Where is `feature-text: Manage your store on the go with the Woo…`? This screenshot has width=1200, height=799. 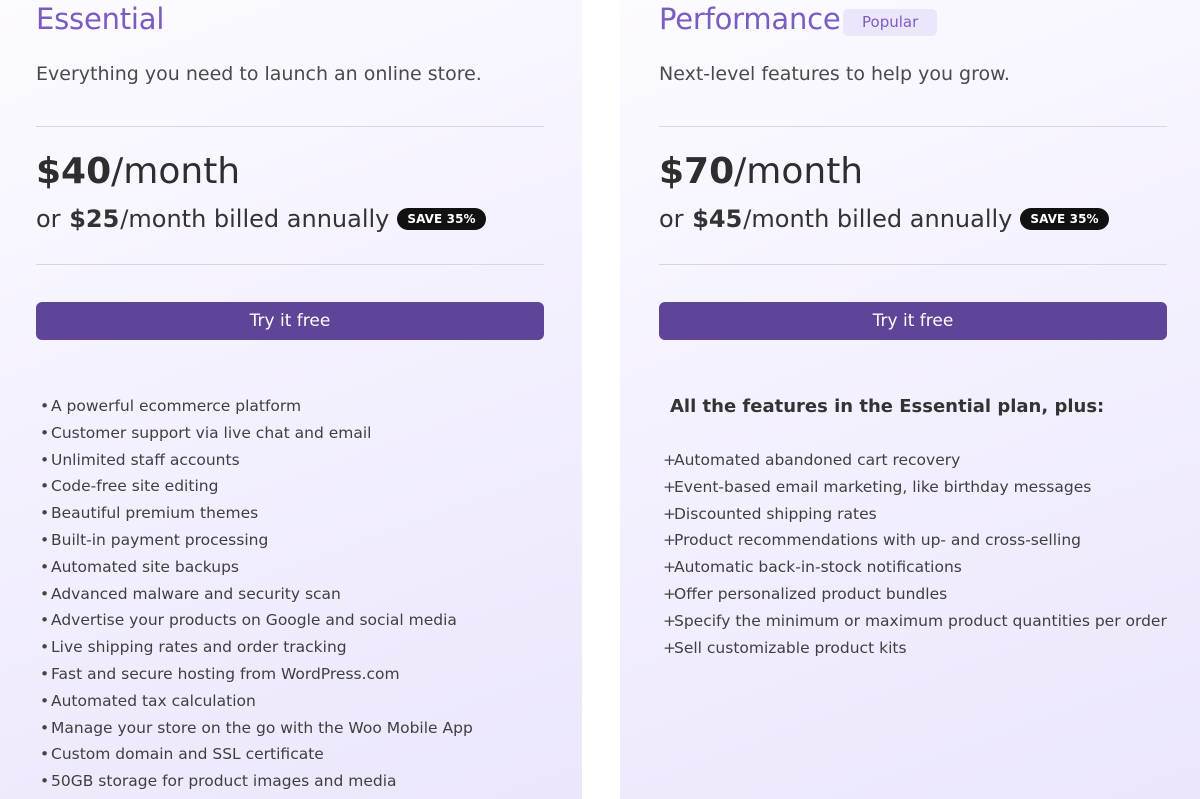
feature-text: Manage your store on the go with the Woo… is located at coordinates (262, 727).